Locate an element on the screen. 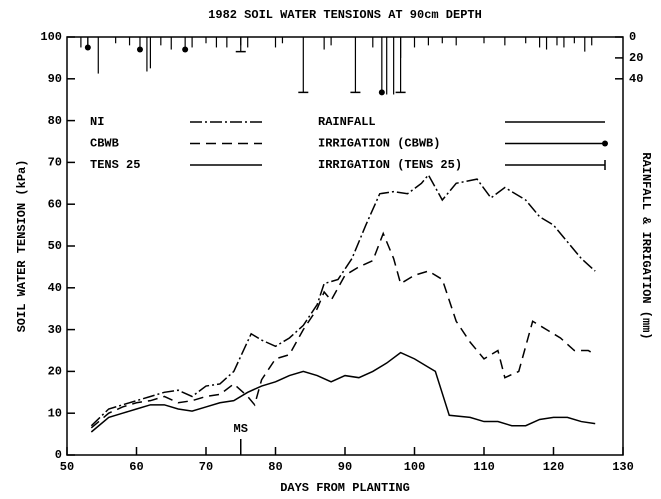 The image size is (661, 499). x-tick-label: 70 is located at coordinates (206, 467).